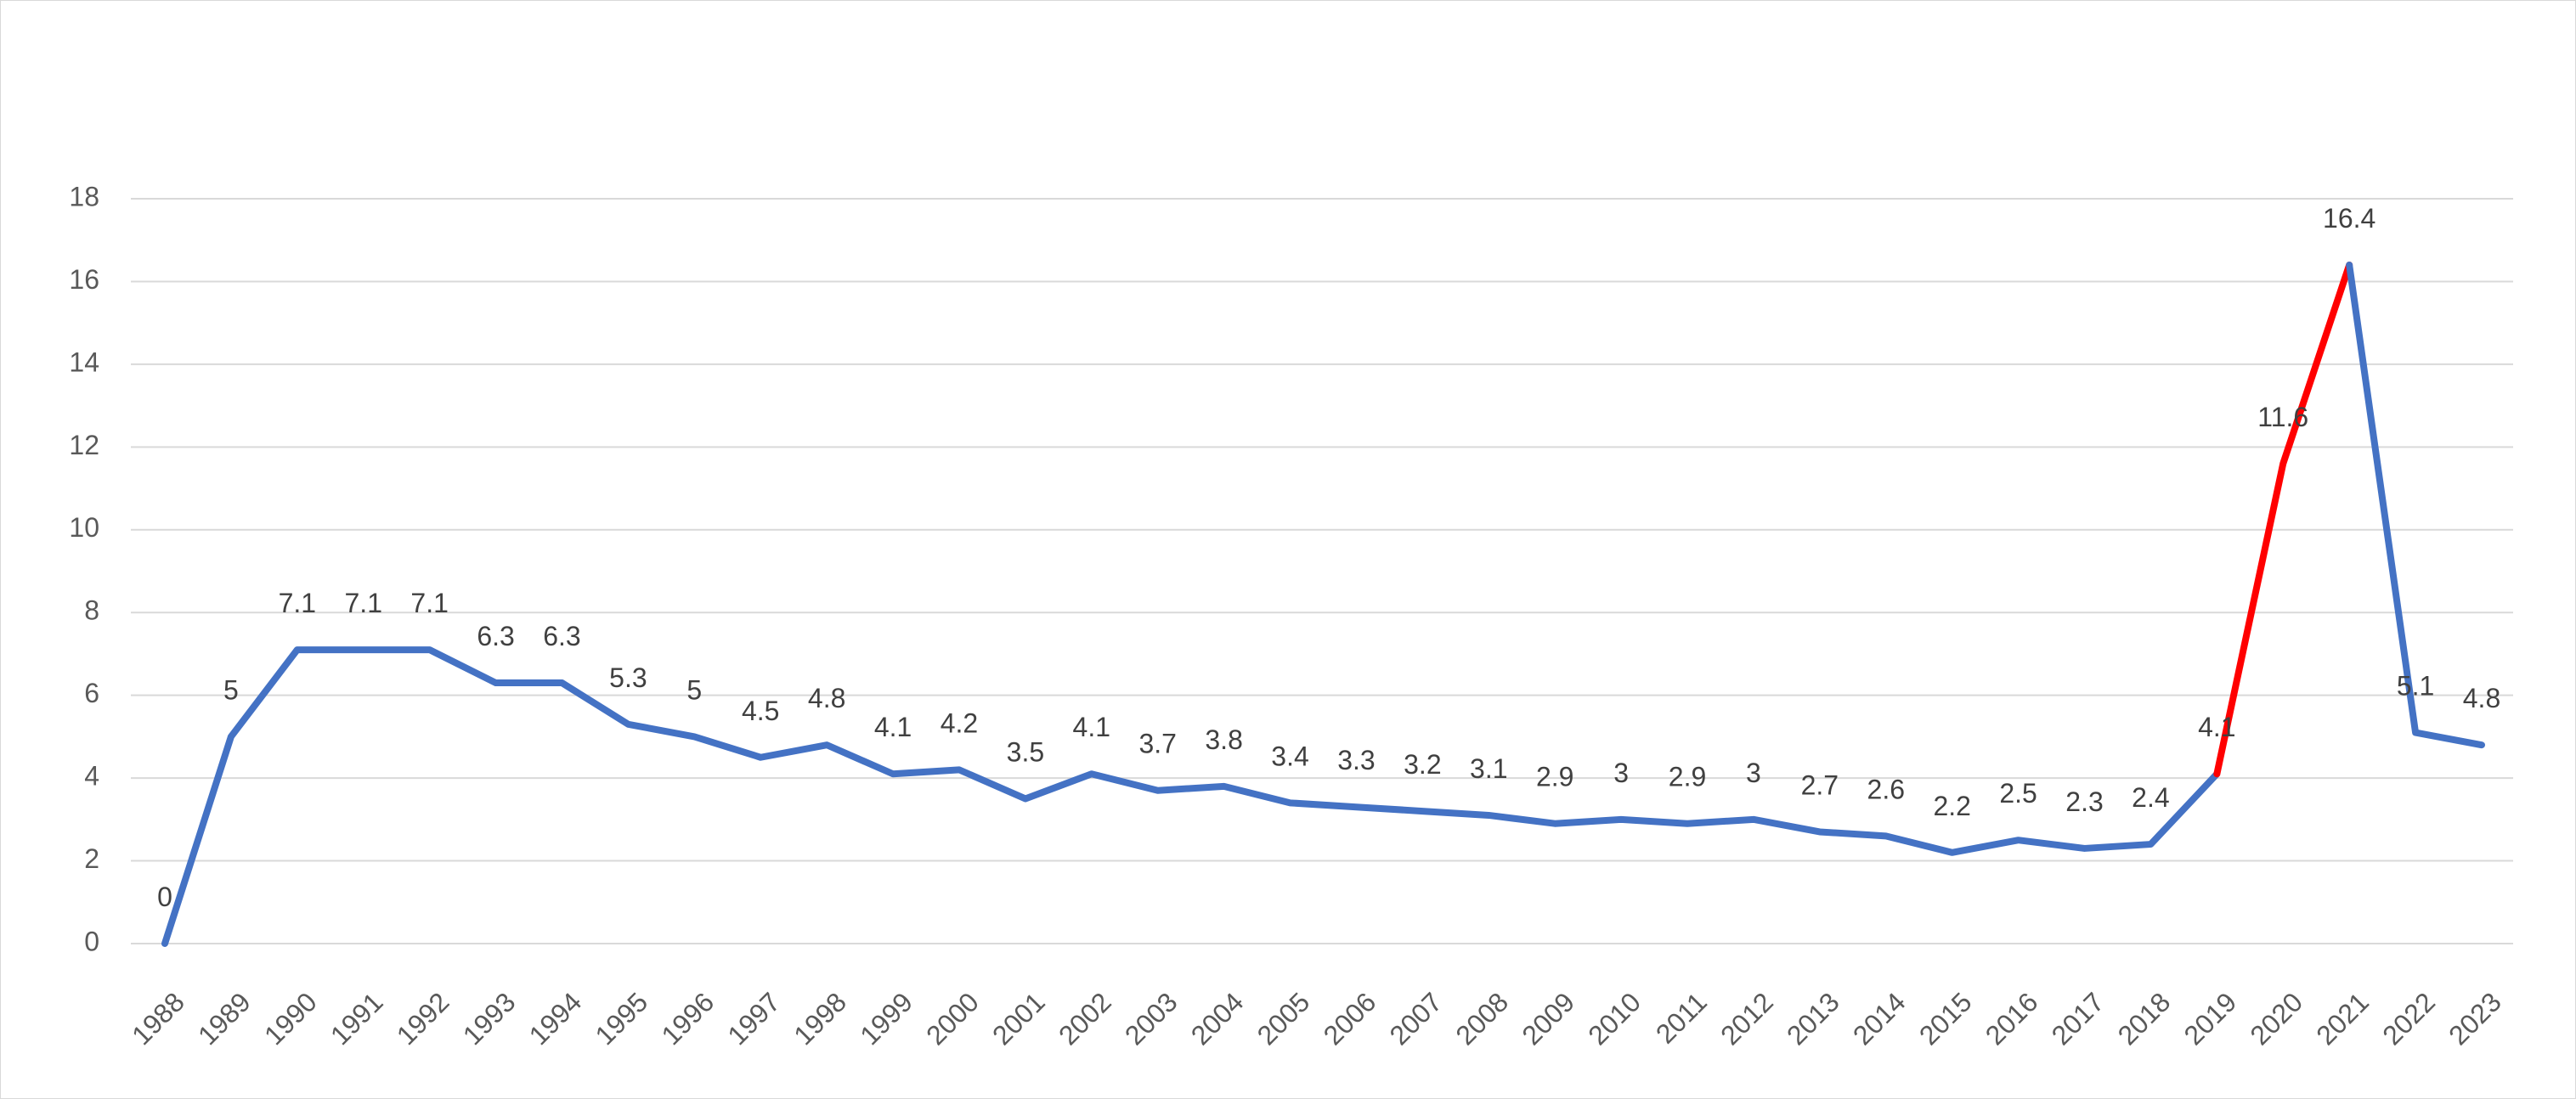  Describe the element at coordinates (158, 1018) in the screenshot. I see `x-tick-label-1988: 1988` at that location.